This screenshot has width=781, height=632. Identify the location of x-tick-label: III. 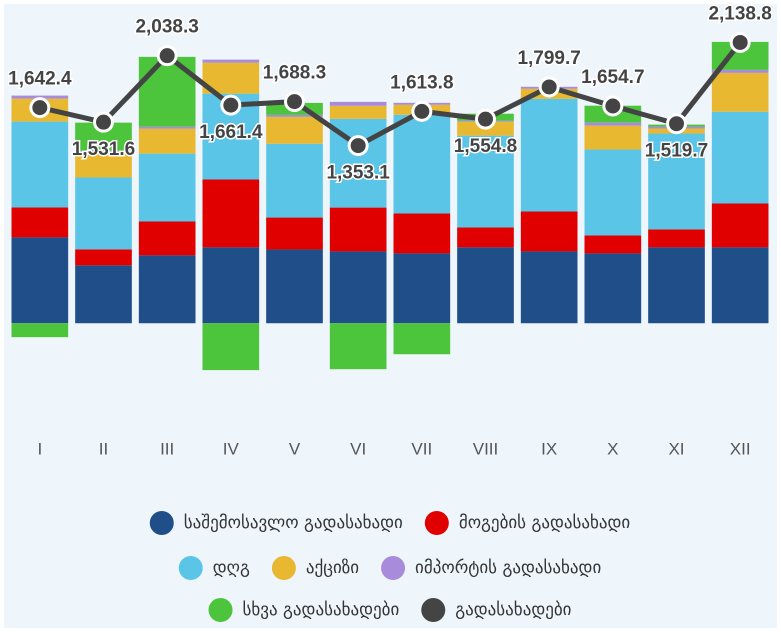
(167, 448).